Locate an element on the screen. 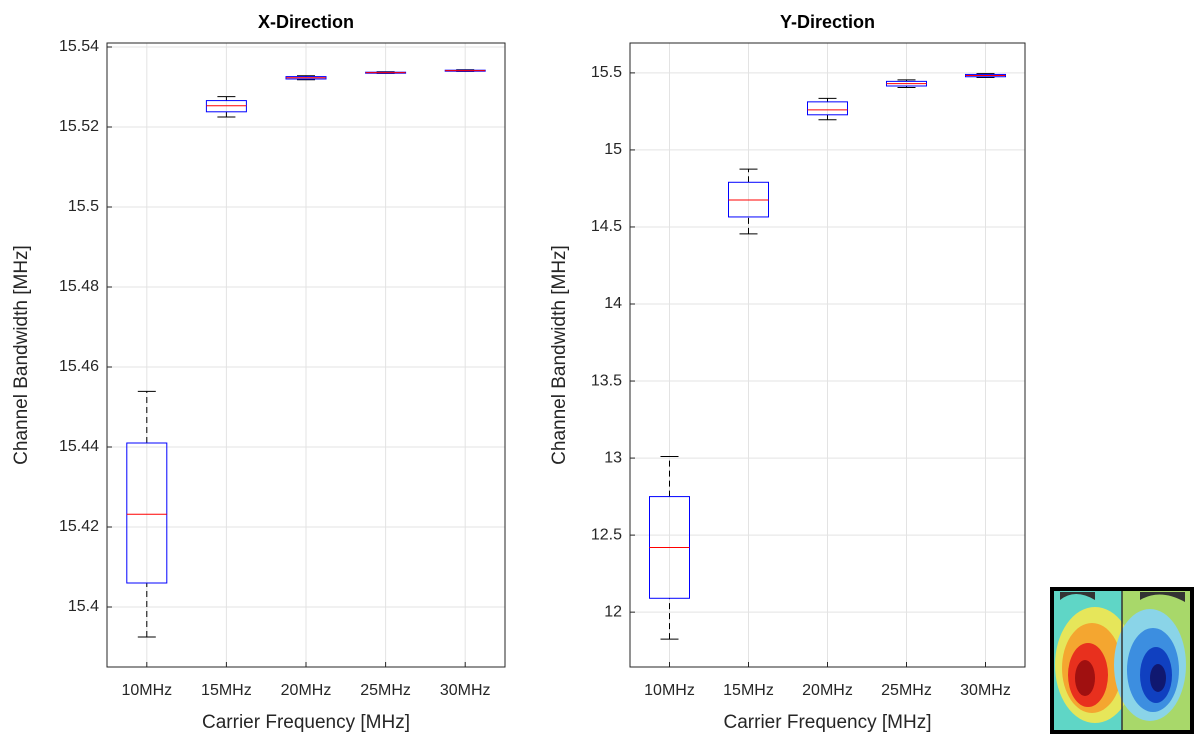  y-tick-label: 15.44 is located at coordinates (79, 446).